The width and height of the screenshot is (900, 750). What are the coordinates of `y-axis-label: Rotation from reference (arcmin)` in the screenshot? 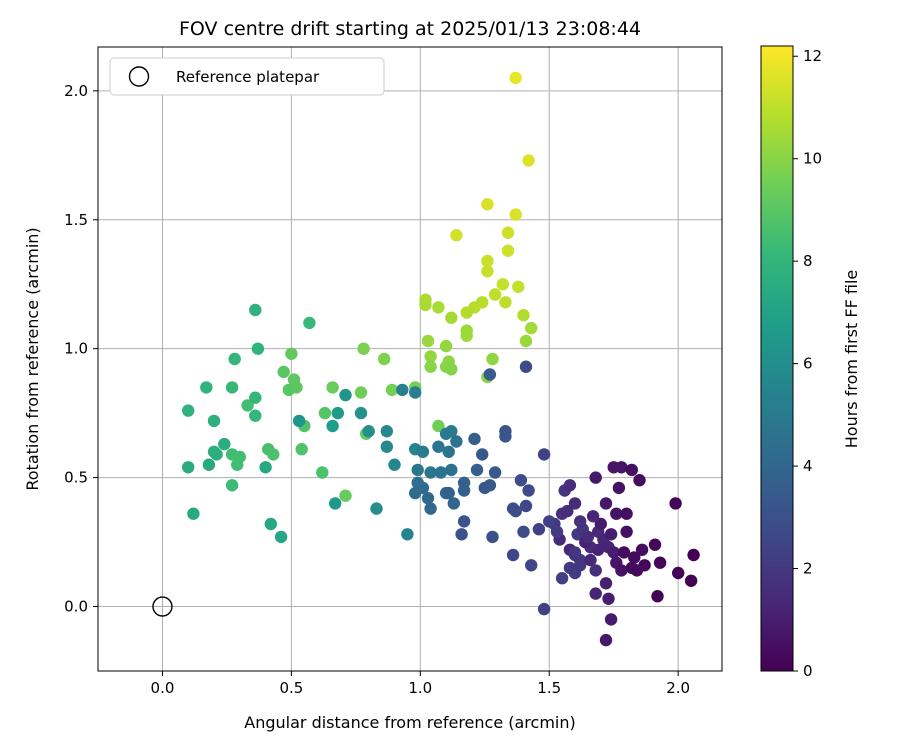 It's located at (32, 358).